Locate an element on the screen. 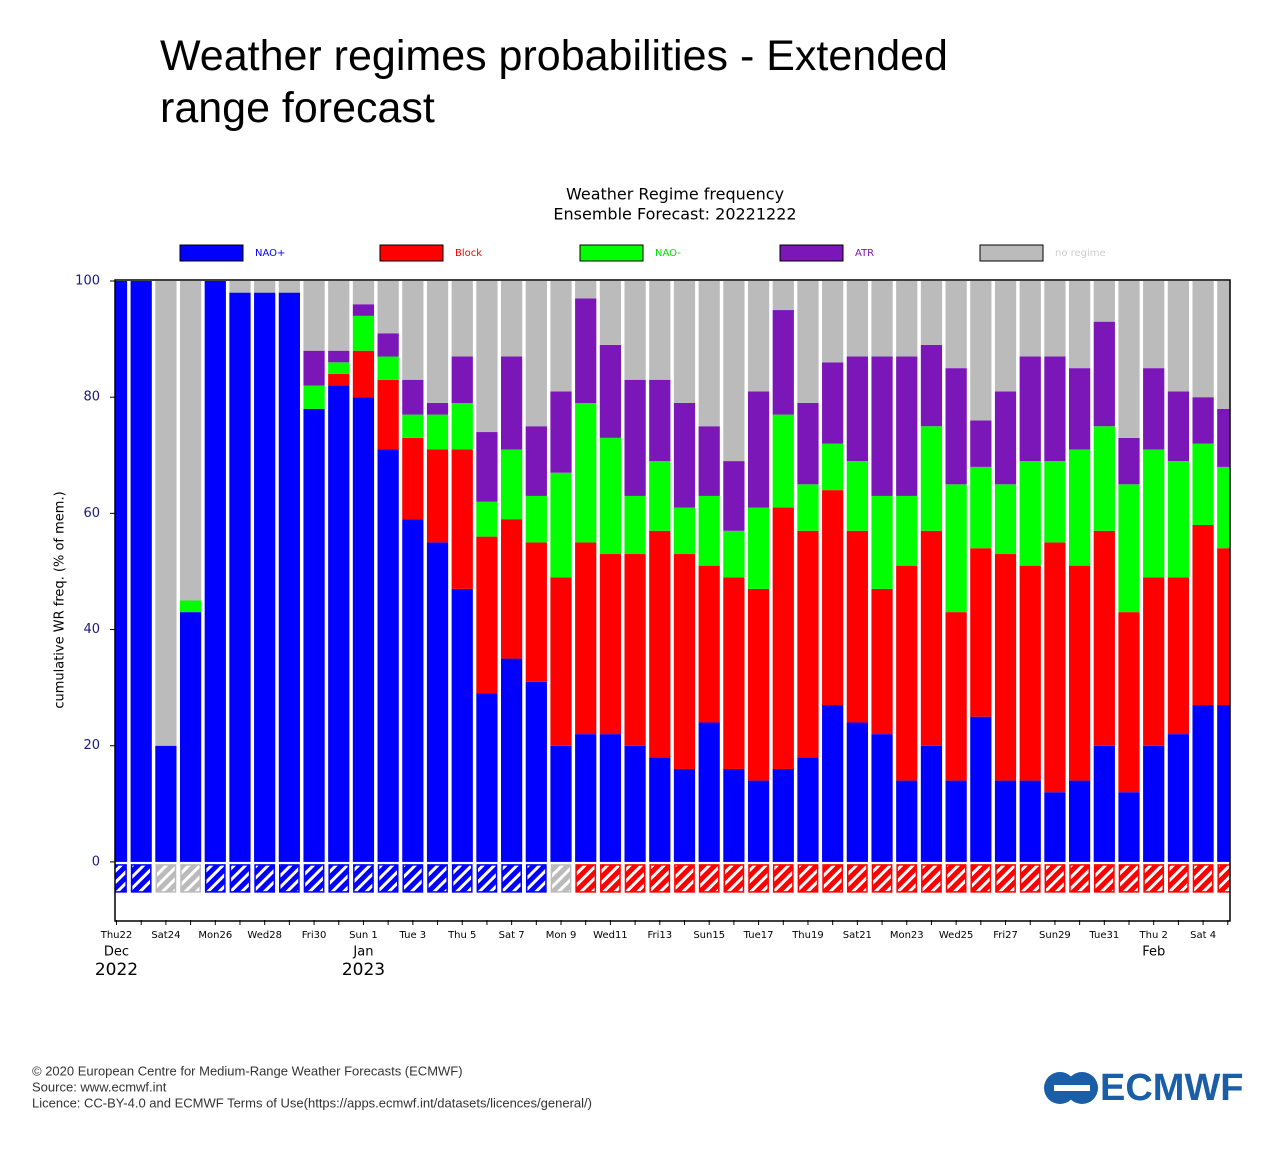 This screenshot has width=1280, height=1152. legend-label: NAO+ is located at coordinates (270, 253).